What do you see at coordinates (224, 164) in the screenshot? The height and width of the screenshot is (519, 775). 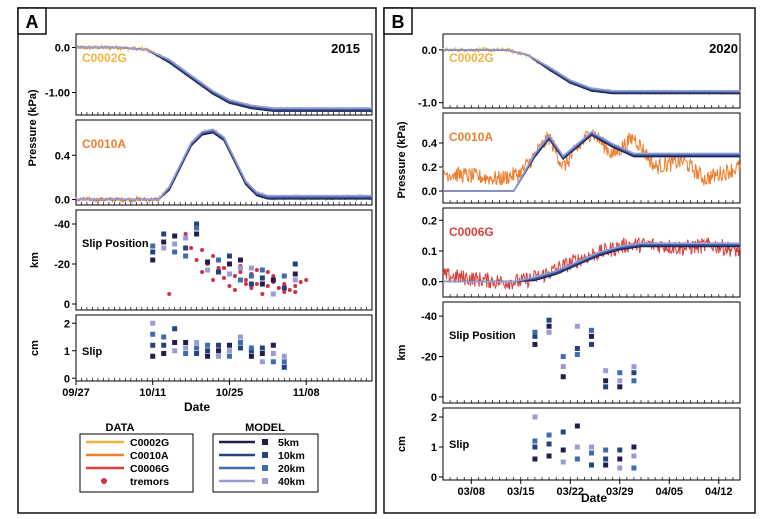 I see `panel-a-subplot-1-model-40km` at bounding box center [224, 164].